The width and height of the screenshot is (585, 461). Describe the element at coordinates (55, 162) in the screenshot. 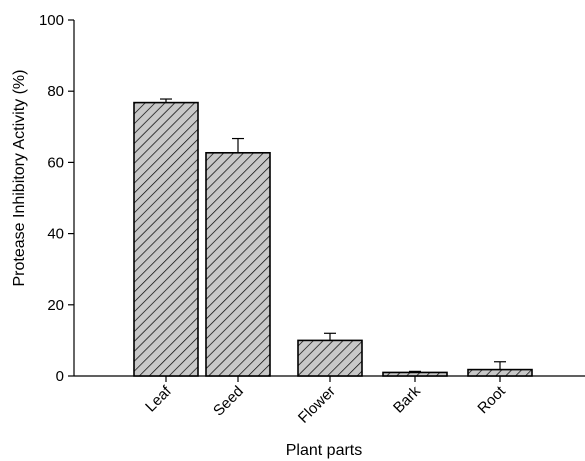

I see `y-tick-label: 60` at that location.